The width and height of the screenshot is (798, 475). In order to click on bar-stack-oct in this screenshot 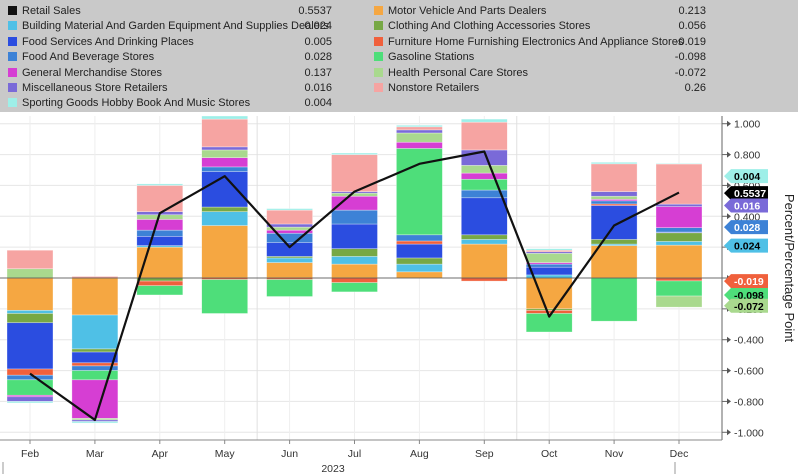, I will do `click(549, 290)`.